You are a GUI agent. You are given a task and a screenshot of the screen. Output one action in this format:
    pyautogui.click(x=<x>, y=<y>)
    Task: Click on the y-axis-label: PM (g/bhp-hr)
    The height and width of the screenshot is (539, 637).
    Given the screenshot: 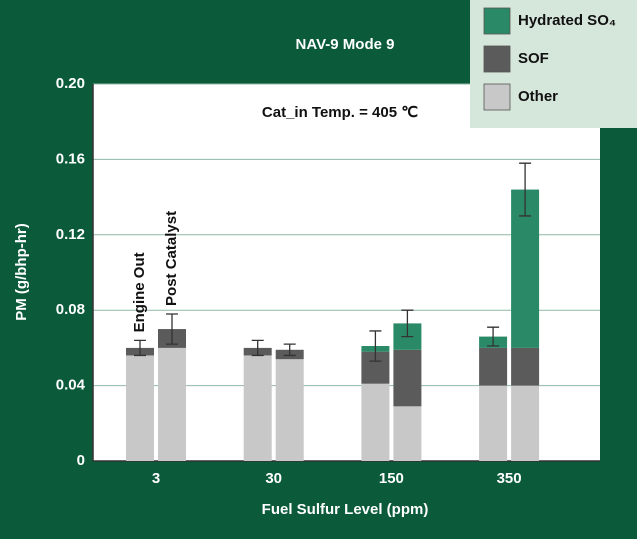 What is the action you would take?
    pyautogui.click(x=21, y=271)
    